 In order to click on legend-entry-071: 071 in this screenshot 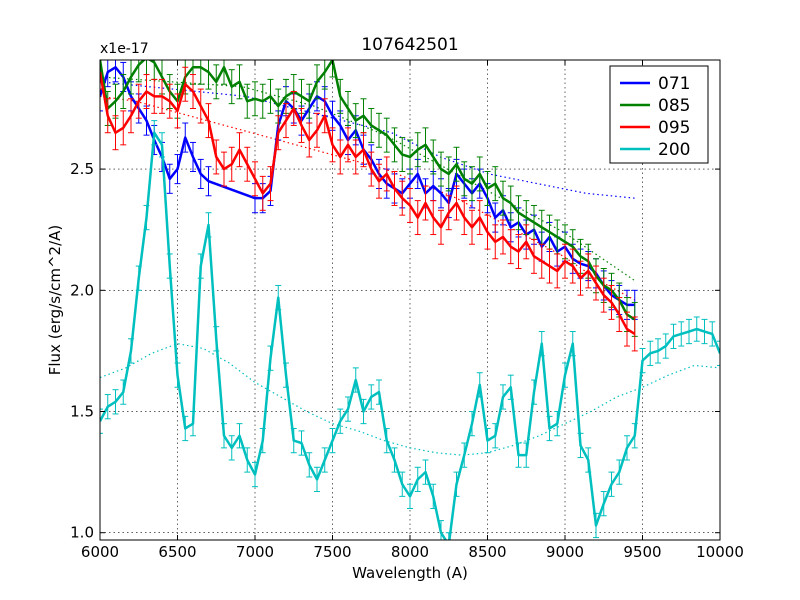, I will do `click(655, 84)`.